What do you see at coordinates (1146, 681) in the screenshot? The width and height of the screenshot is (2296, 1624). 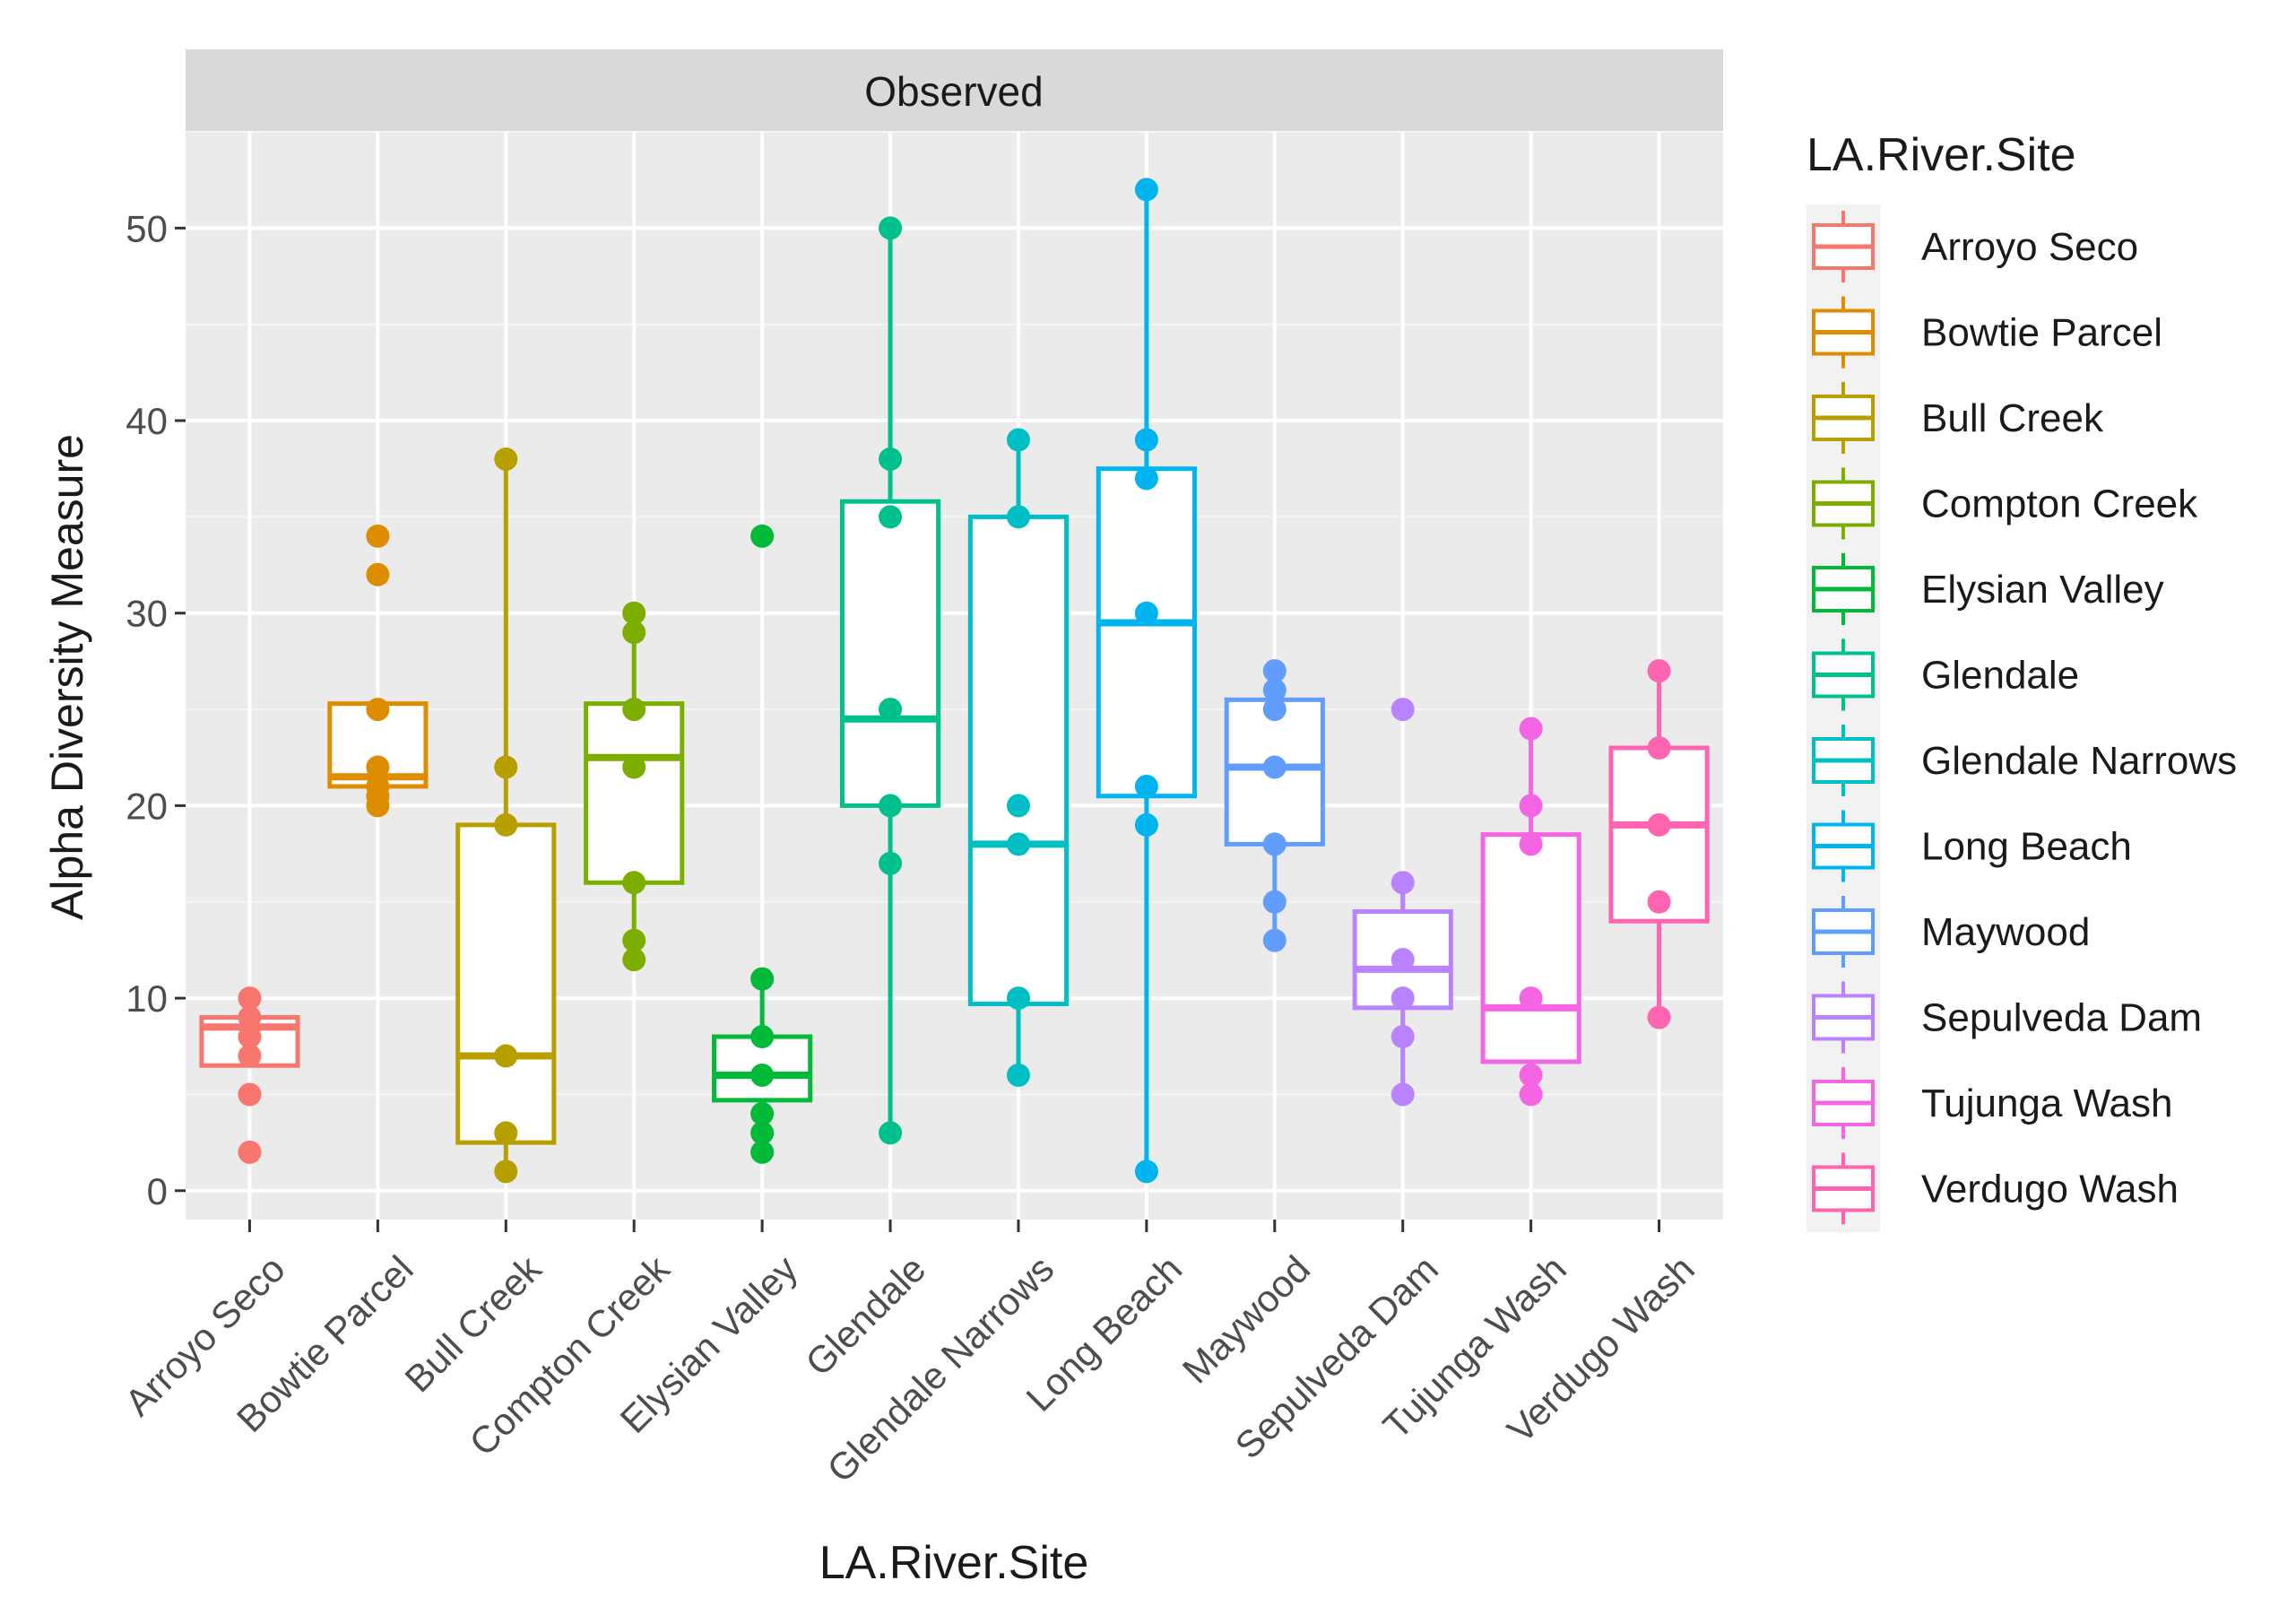 I see `box-long-beach` at bounding box center [1146, 681].